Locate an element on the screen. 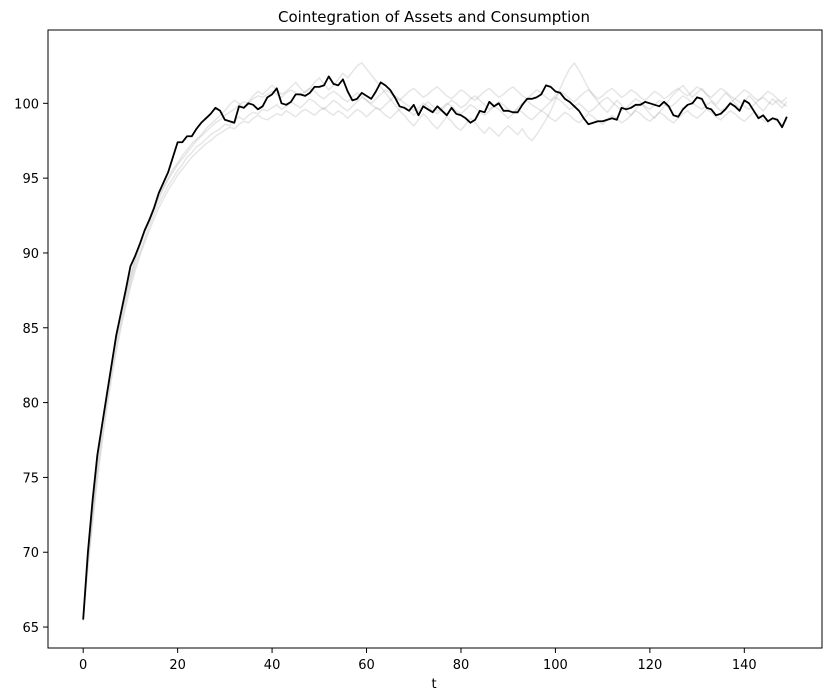  y-tick-label: 70 is located at coordinates (30, 553).